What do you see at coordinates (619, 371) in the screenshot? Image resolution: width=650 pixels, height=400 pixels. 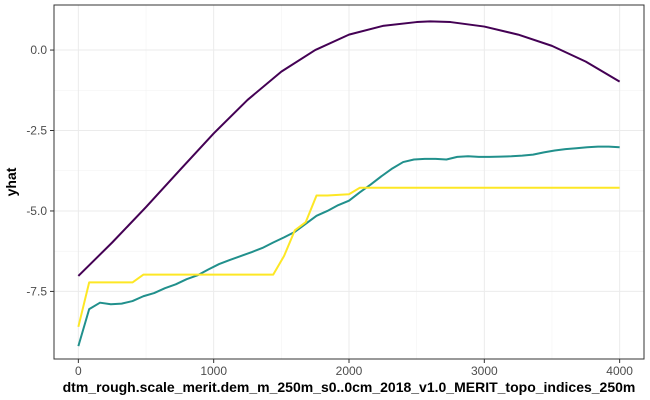 I see `x-tick-label: 4000` at bounding box center [619, 371].